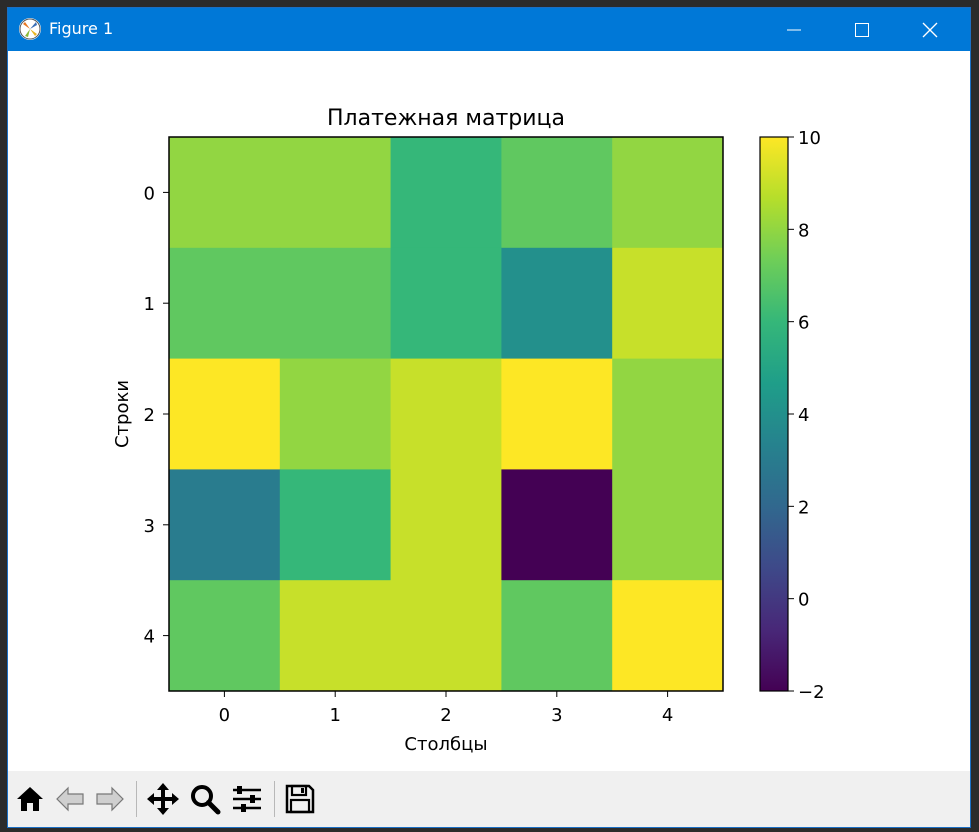 This screenshot has width=979, height=832. I want to click on move-icon, so click(163, 799).